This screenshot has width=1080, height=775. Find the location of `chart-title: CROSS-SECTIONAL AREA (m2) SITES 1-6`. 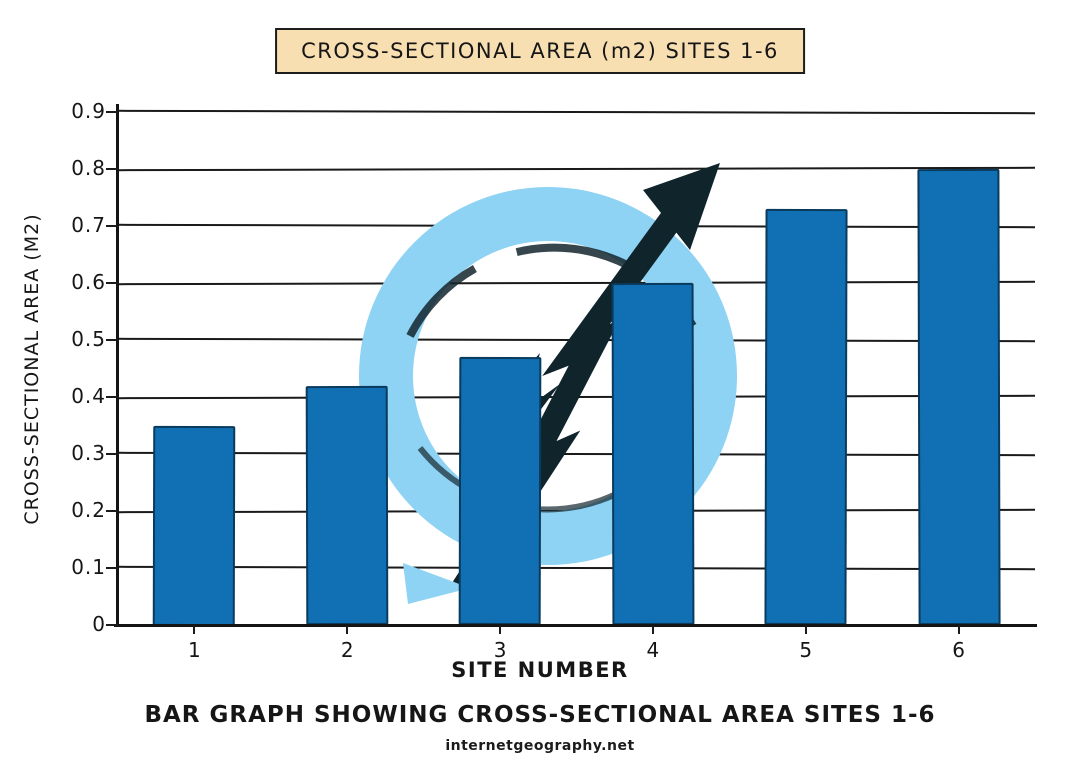

chart-title: CROSS-SECTIONAL AREA (m2) SITES 1-6 is located at coordinates (540, 51).